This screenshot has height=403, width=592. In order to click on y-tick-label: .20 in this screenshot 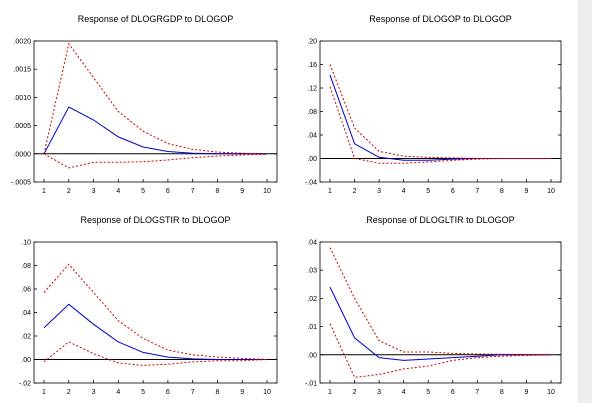, I will do `click(312, 42)`.